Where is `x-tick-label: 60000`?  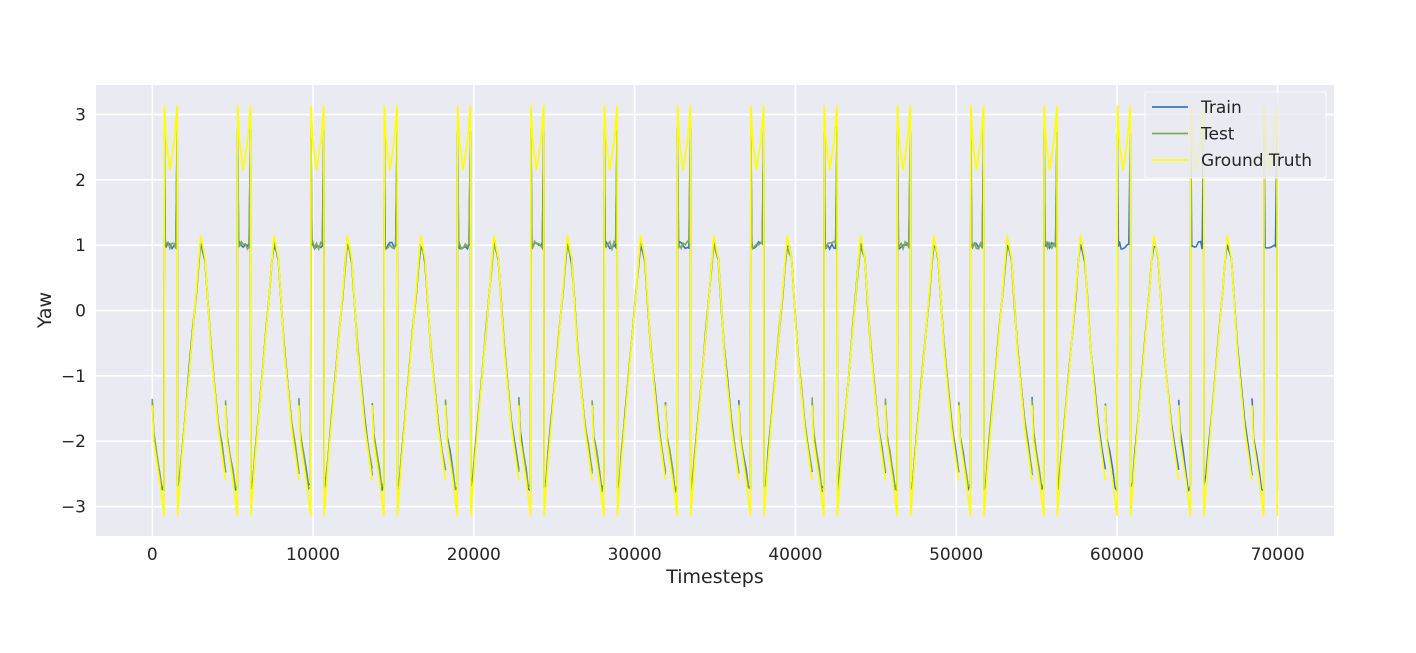 x-tick-label: 60000 is located at coordinates (1117, 555).